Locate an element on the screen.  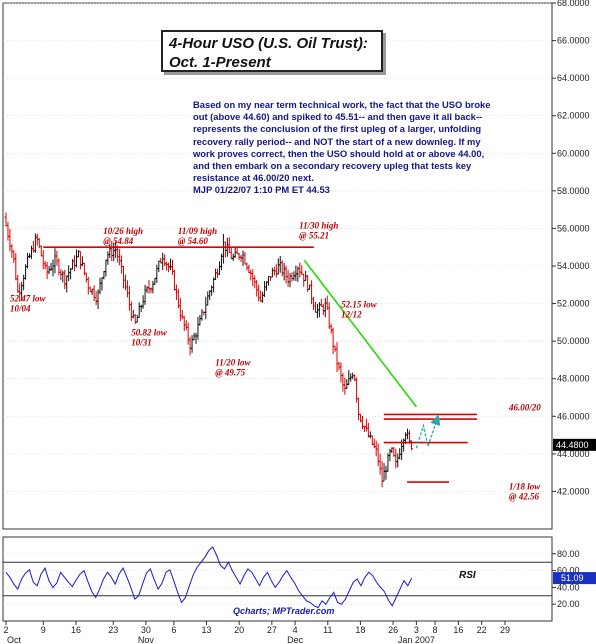
annotation-line: 11/30 high is located at coordinates (318, 225).